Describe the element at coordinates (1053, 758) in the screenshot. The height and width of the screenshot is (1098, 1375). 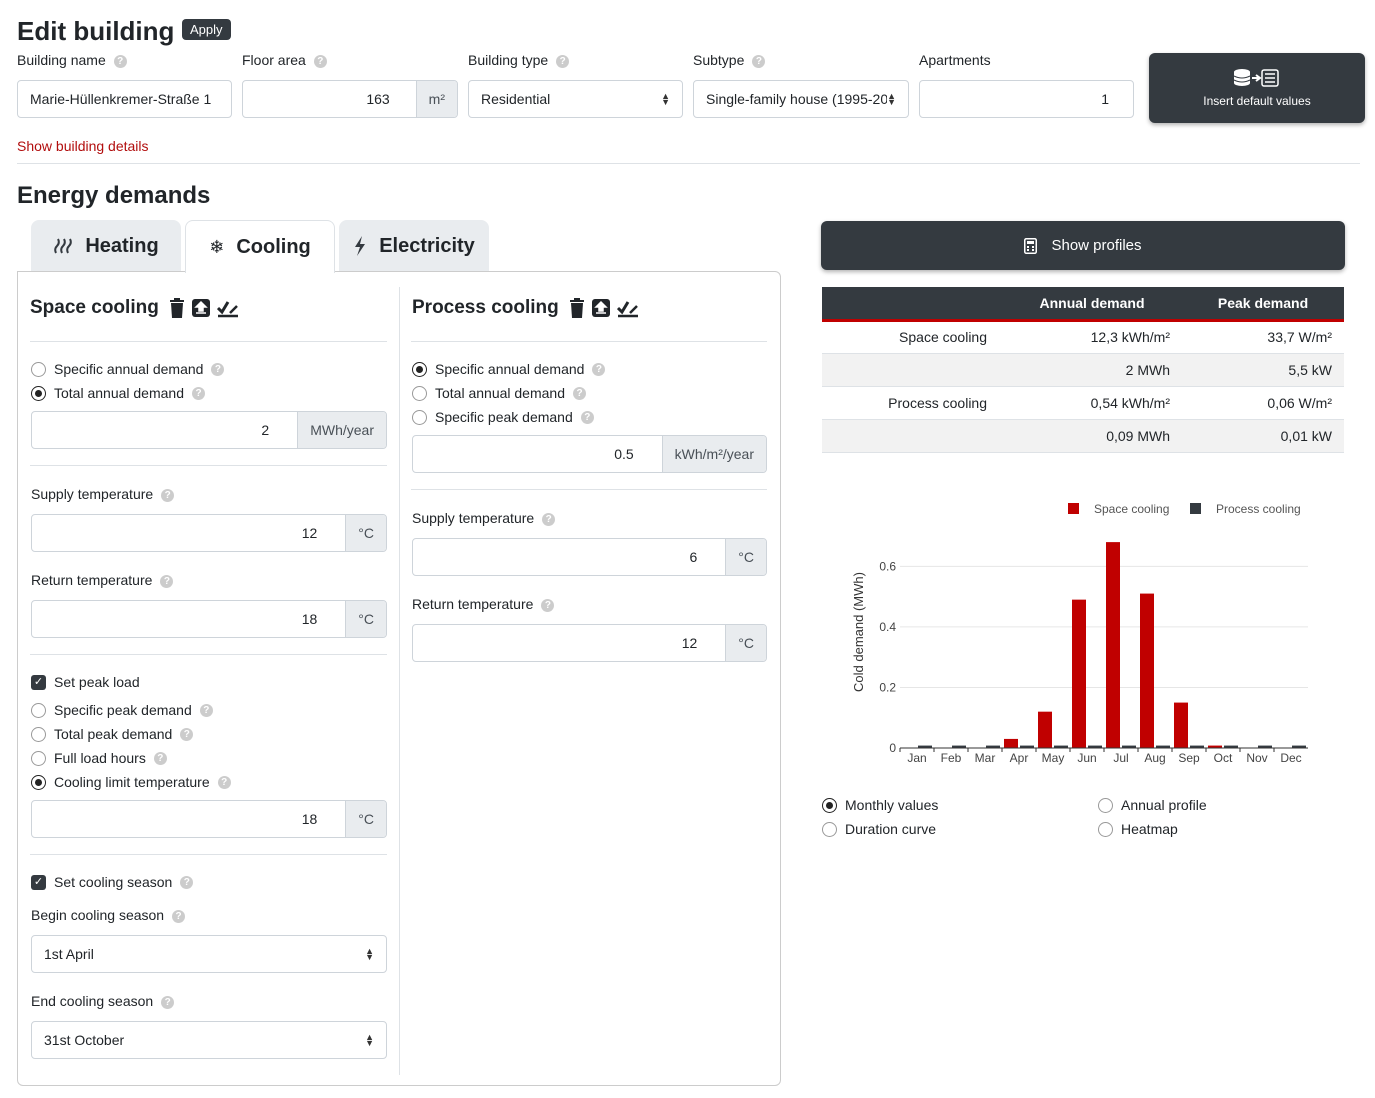
I see `x-tick-label: May` at that location.